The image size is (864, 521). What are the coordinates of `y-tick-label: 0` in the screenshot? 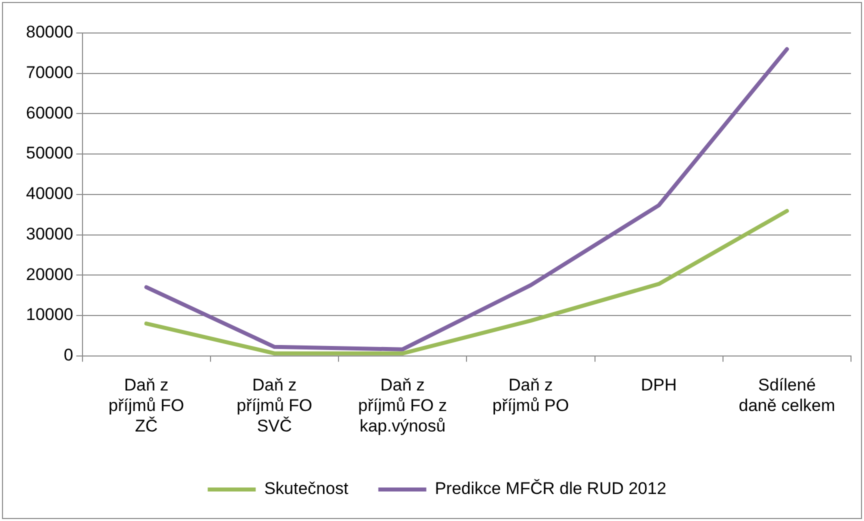 It's located at (69, 354).